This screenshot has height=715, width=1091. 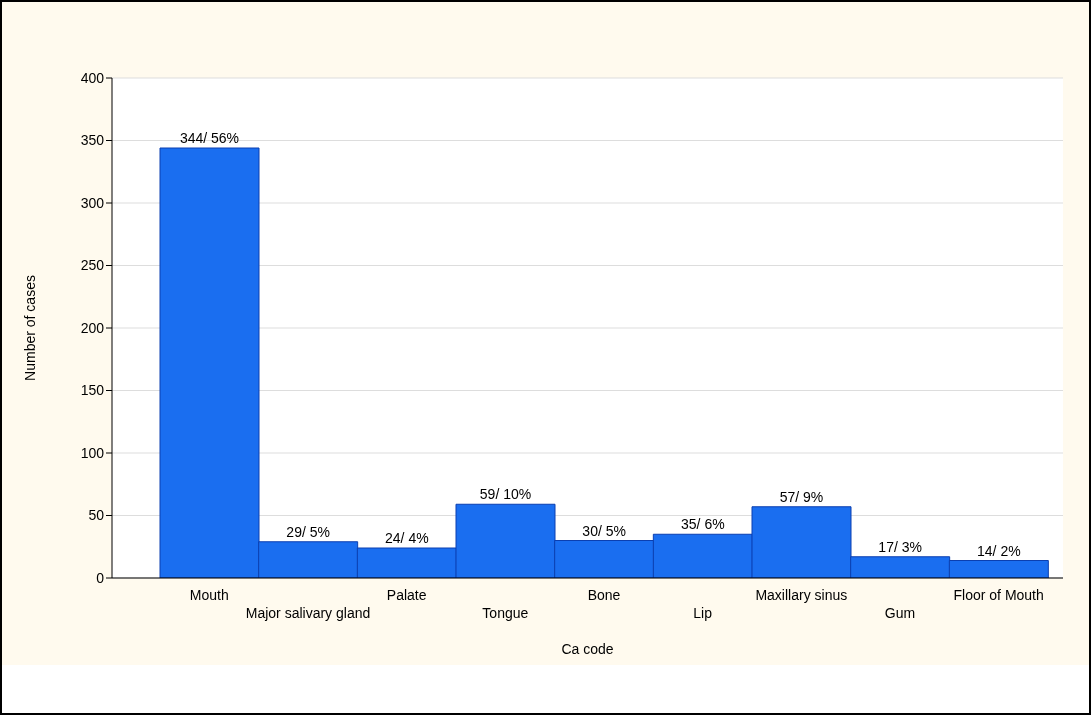 What do you see at coordinates (999, 550) in the screenshot?
I see `data-label: 14/ 2%` at bounding box center [999, 550].